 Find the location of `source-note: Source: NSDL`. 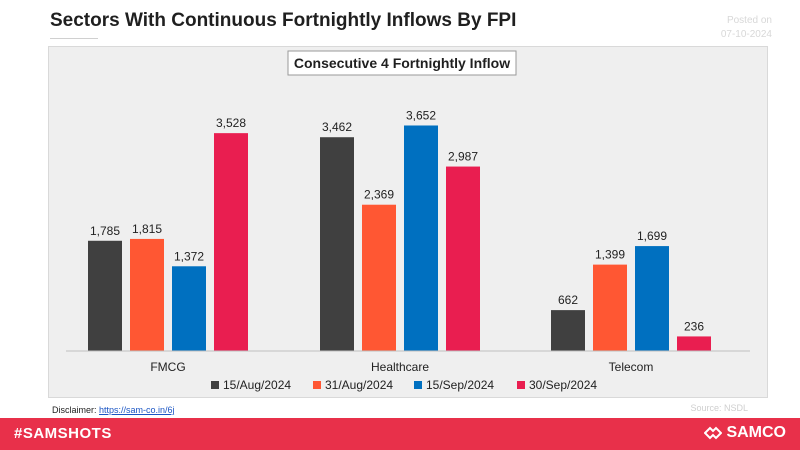

source-note: Source: NSDL is located at coordinates (719, 408).